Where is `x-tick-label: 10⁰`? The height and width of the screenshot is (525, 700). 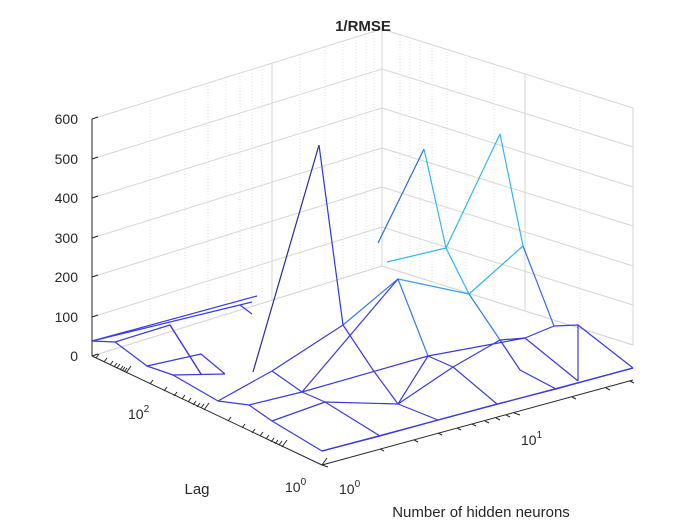
x-tick-label: 10⁰ is located at coordinates (350, 488).